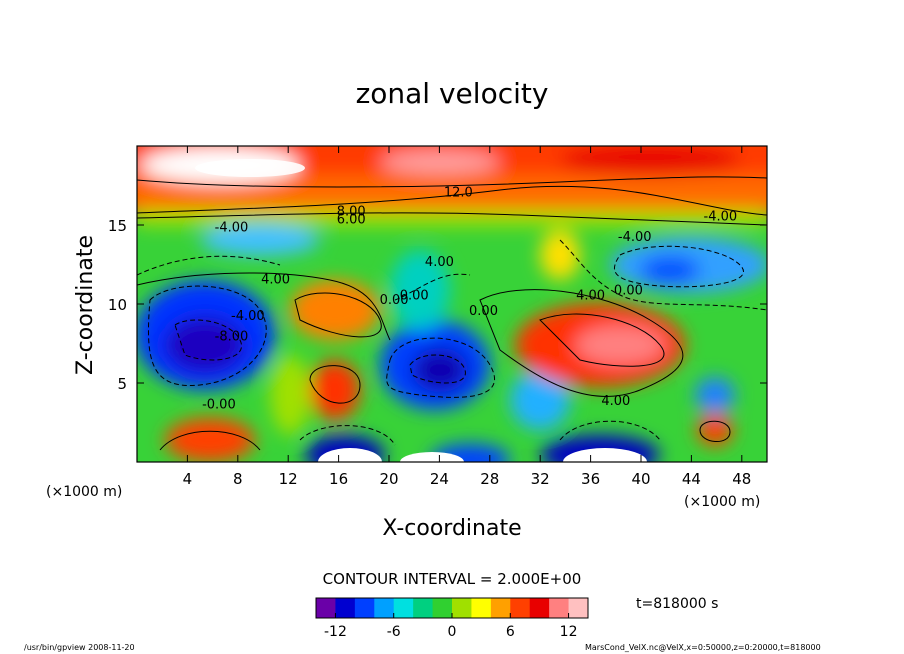 The width and height of the screenshot is (904, 654). I want to click on contour-label: 8.00, so click(351, 212).